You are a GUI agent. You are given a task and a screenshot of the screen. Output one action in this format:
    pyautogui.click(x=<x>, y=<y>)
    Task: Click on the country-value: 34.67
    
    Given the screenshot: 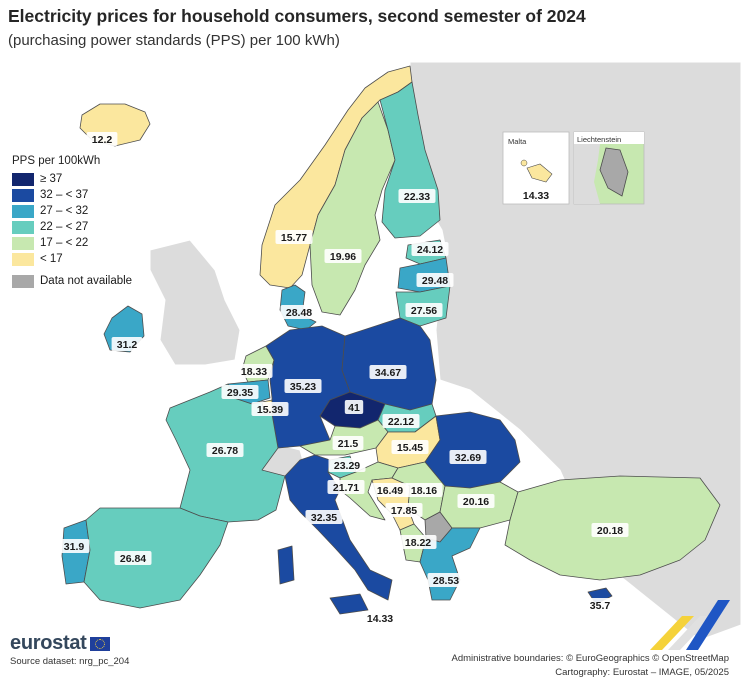 What is the action you would take?
    pyautogui.click(x=388, y=373)
    